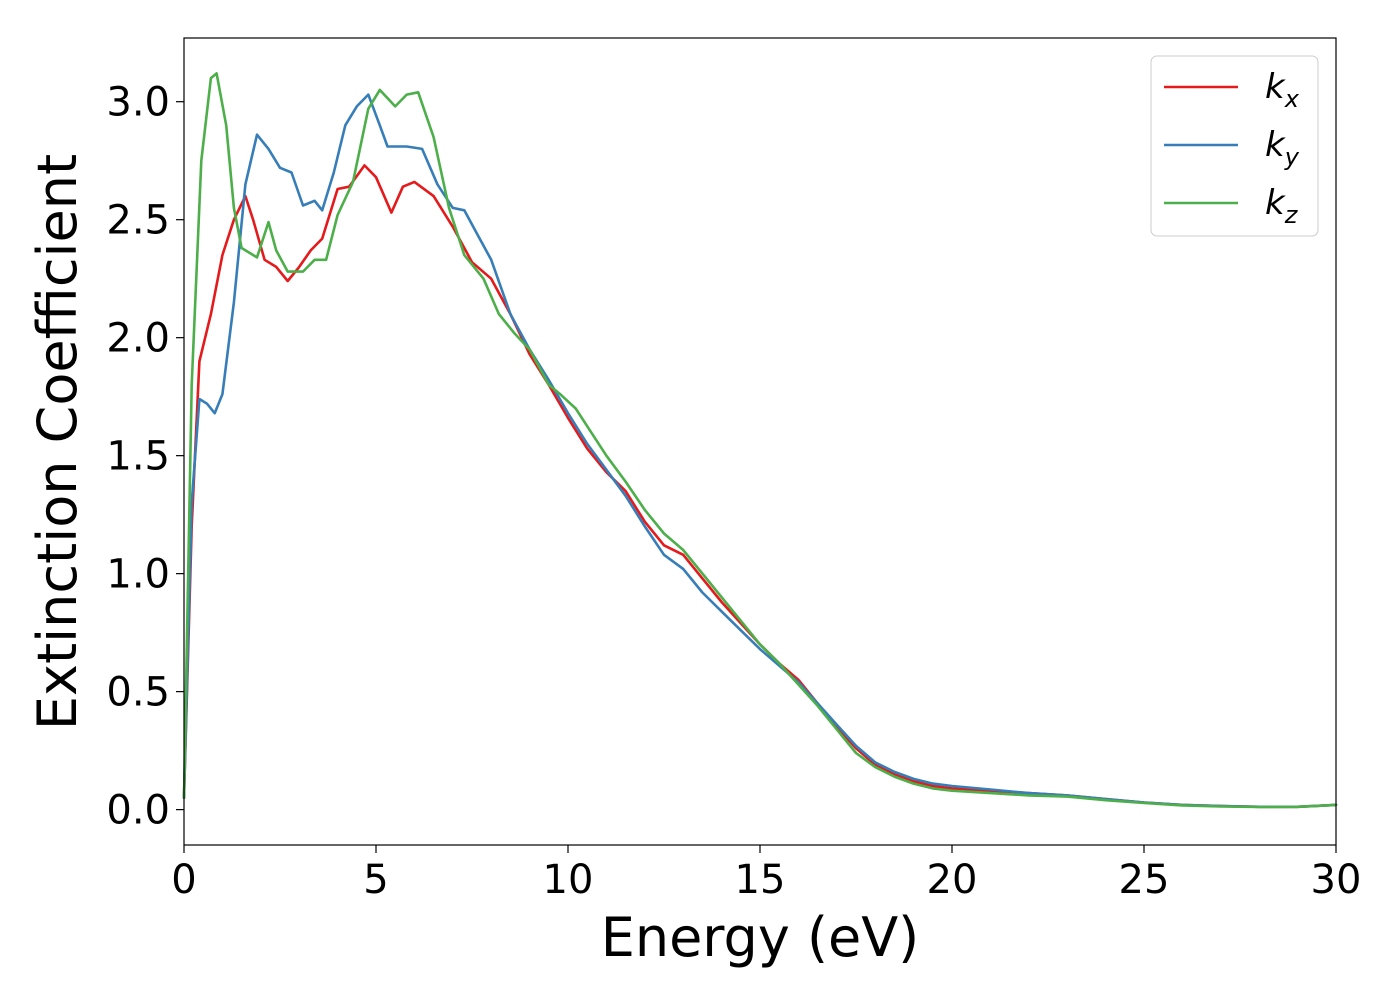 The width and height of the screenshot is (1400, 1000). Describe the element at coordinates (952, 880) in the screenshot. I see `x-tick-label: 20` at that location.